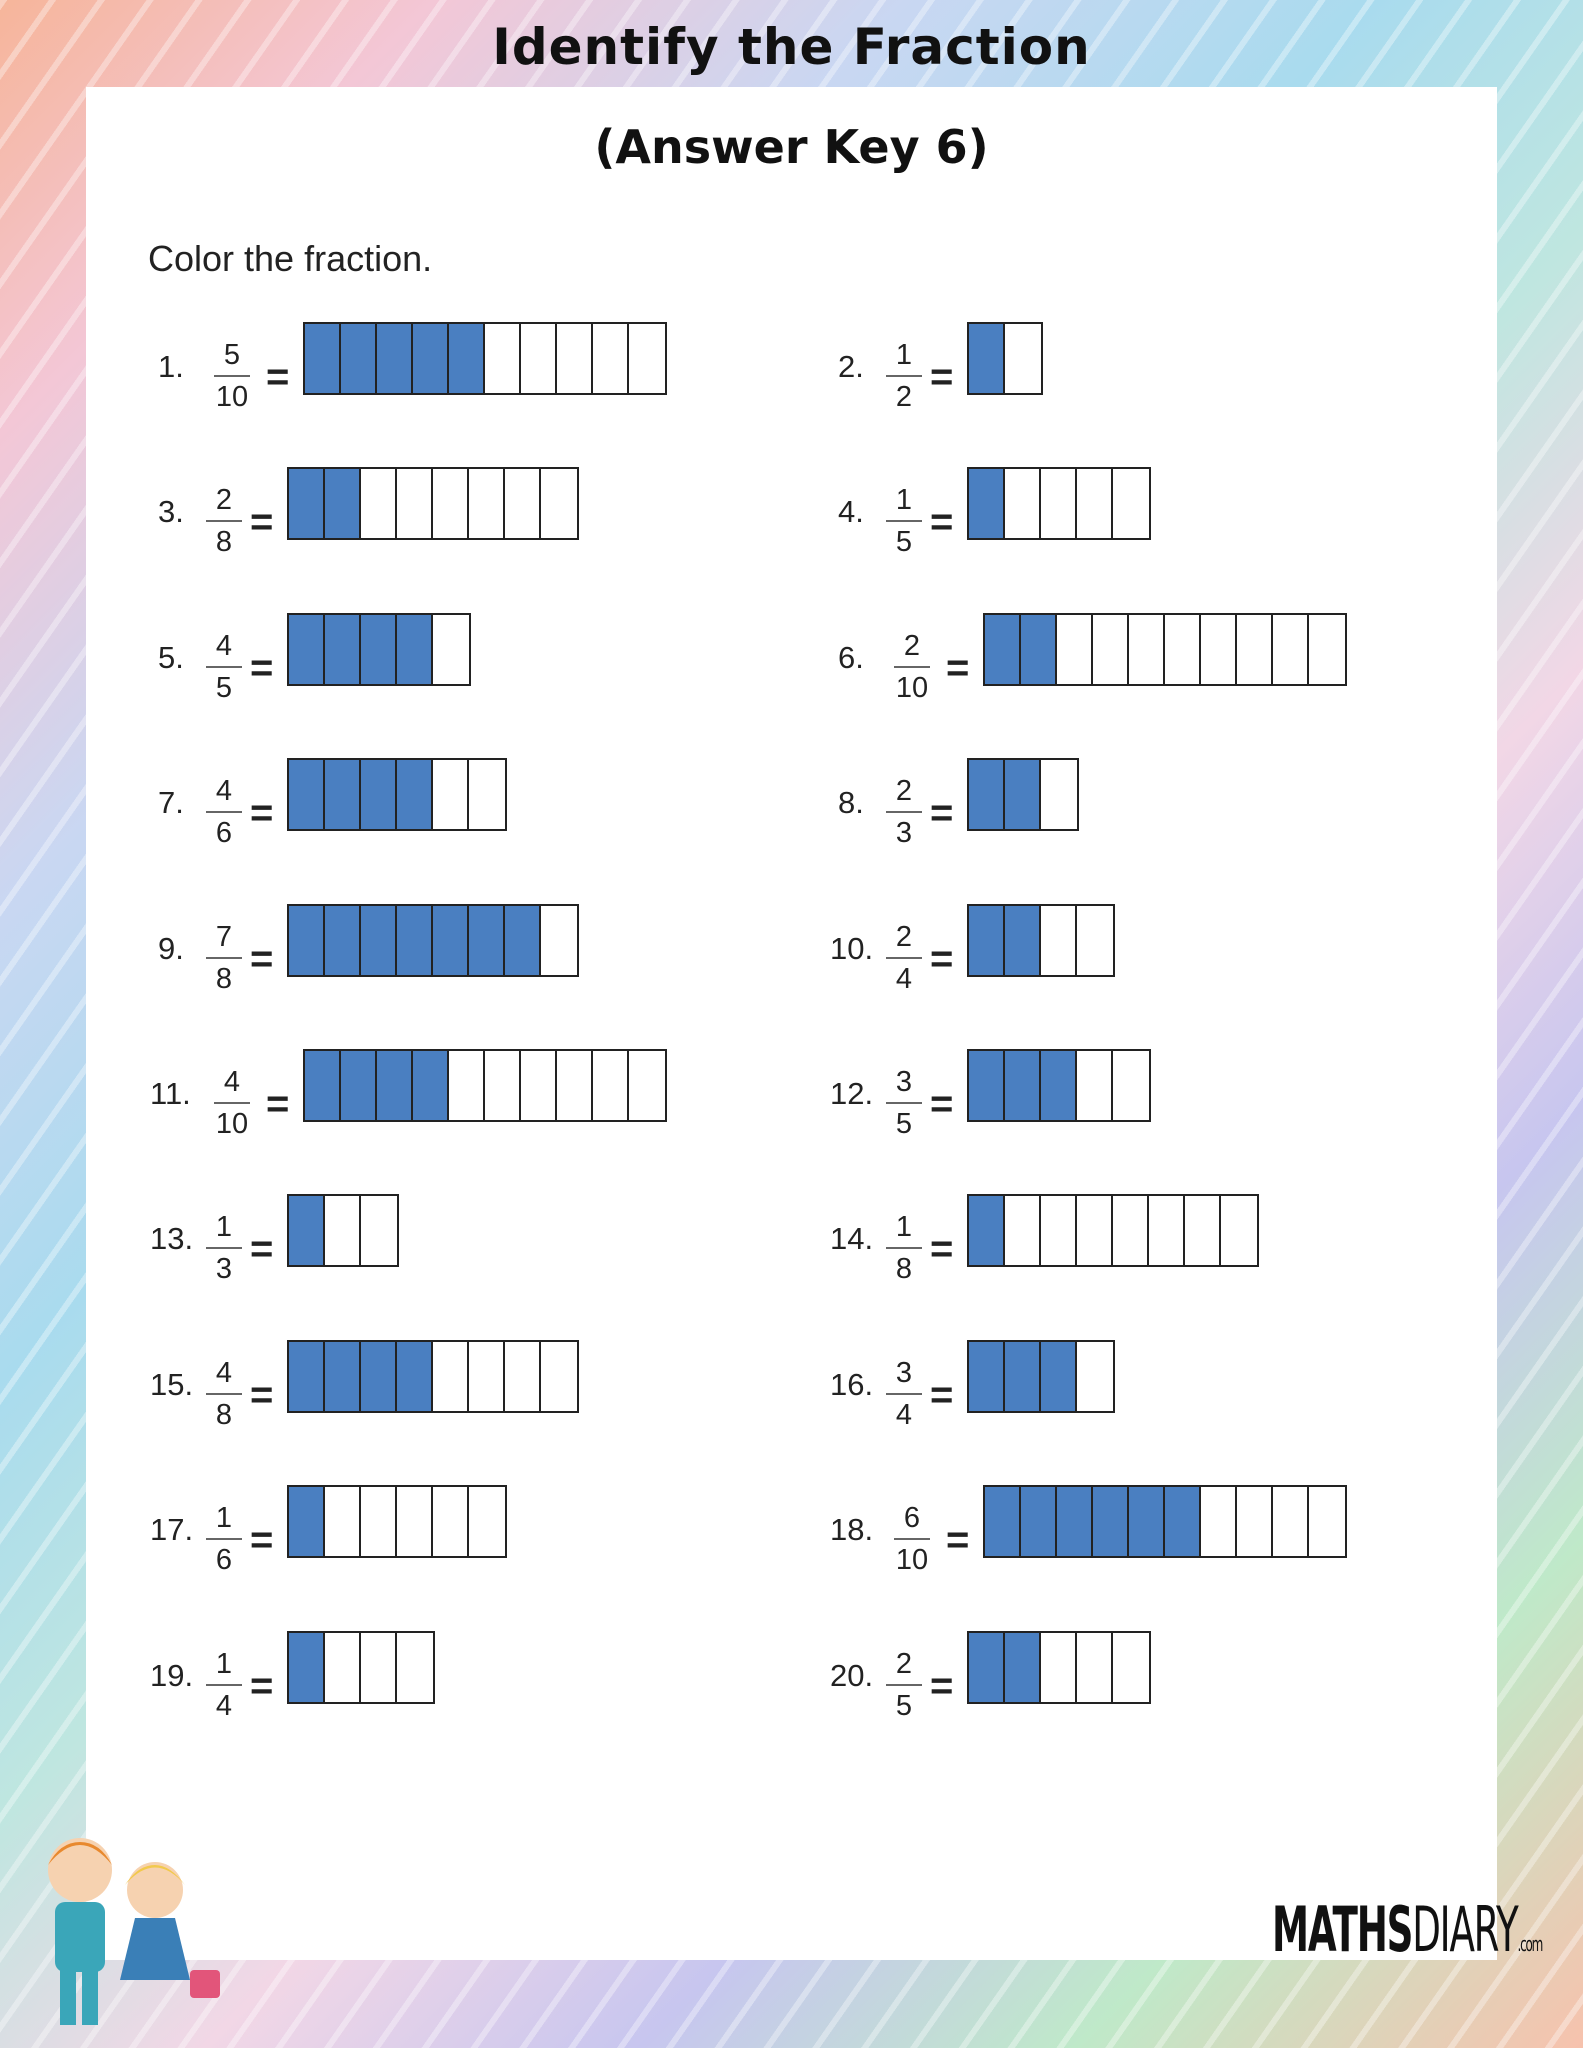 This screenshot has width=1583, height=2048. I want to click on problem-number: 14., so click(852, 1239).